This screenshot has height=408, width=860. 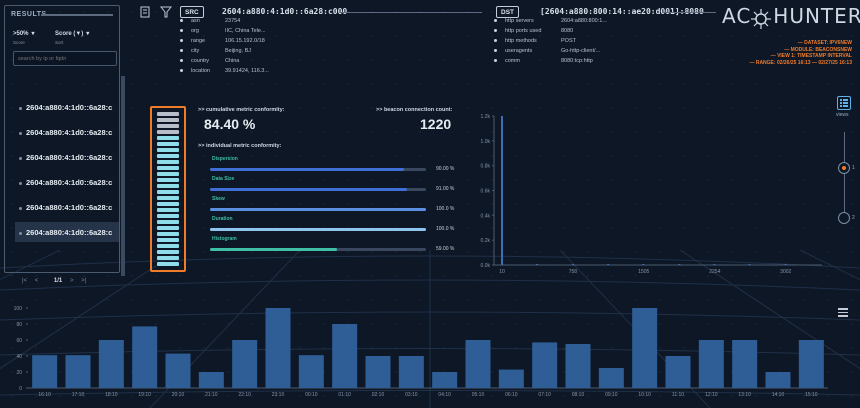 I want to click on sort-select: Score (▼) ▾, so click(x=72, y=33).